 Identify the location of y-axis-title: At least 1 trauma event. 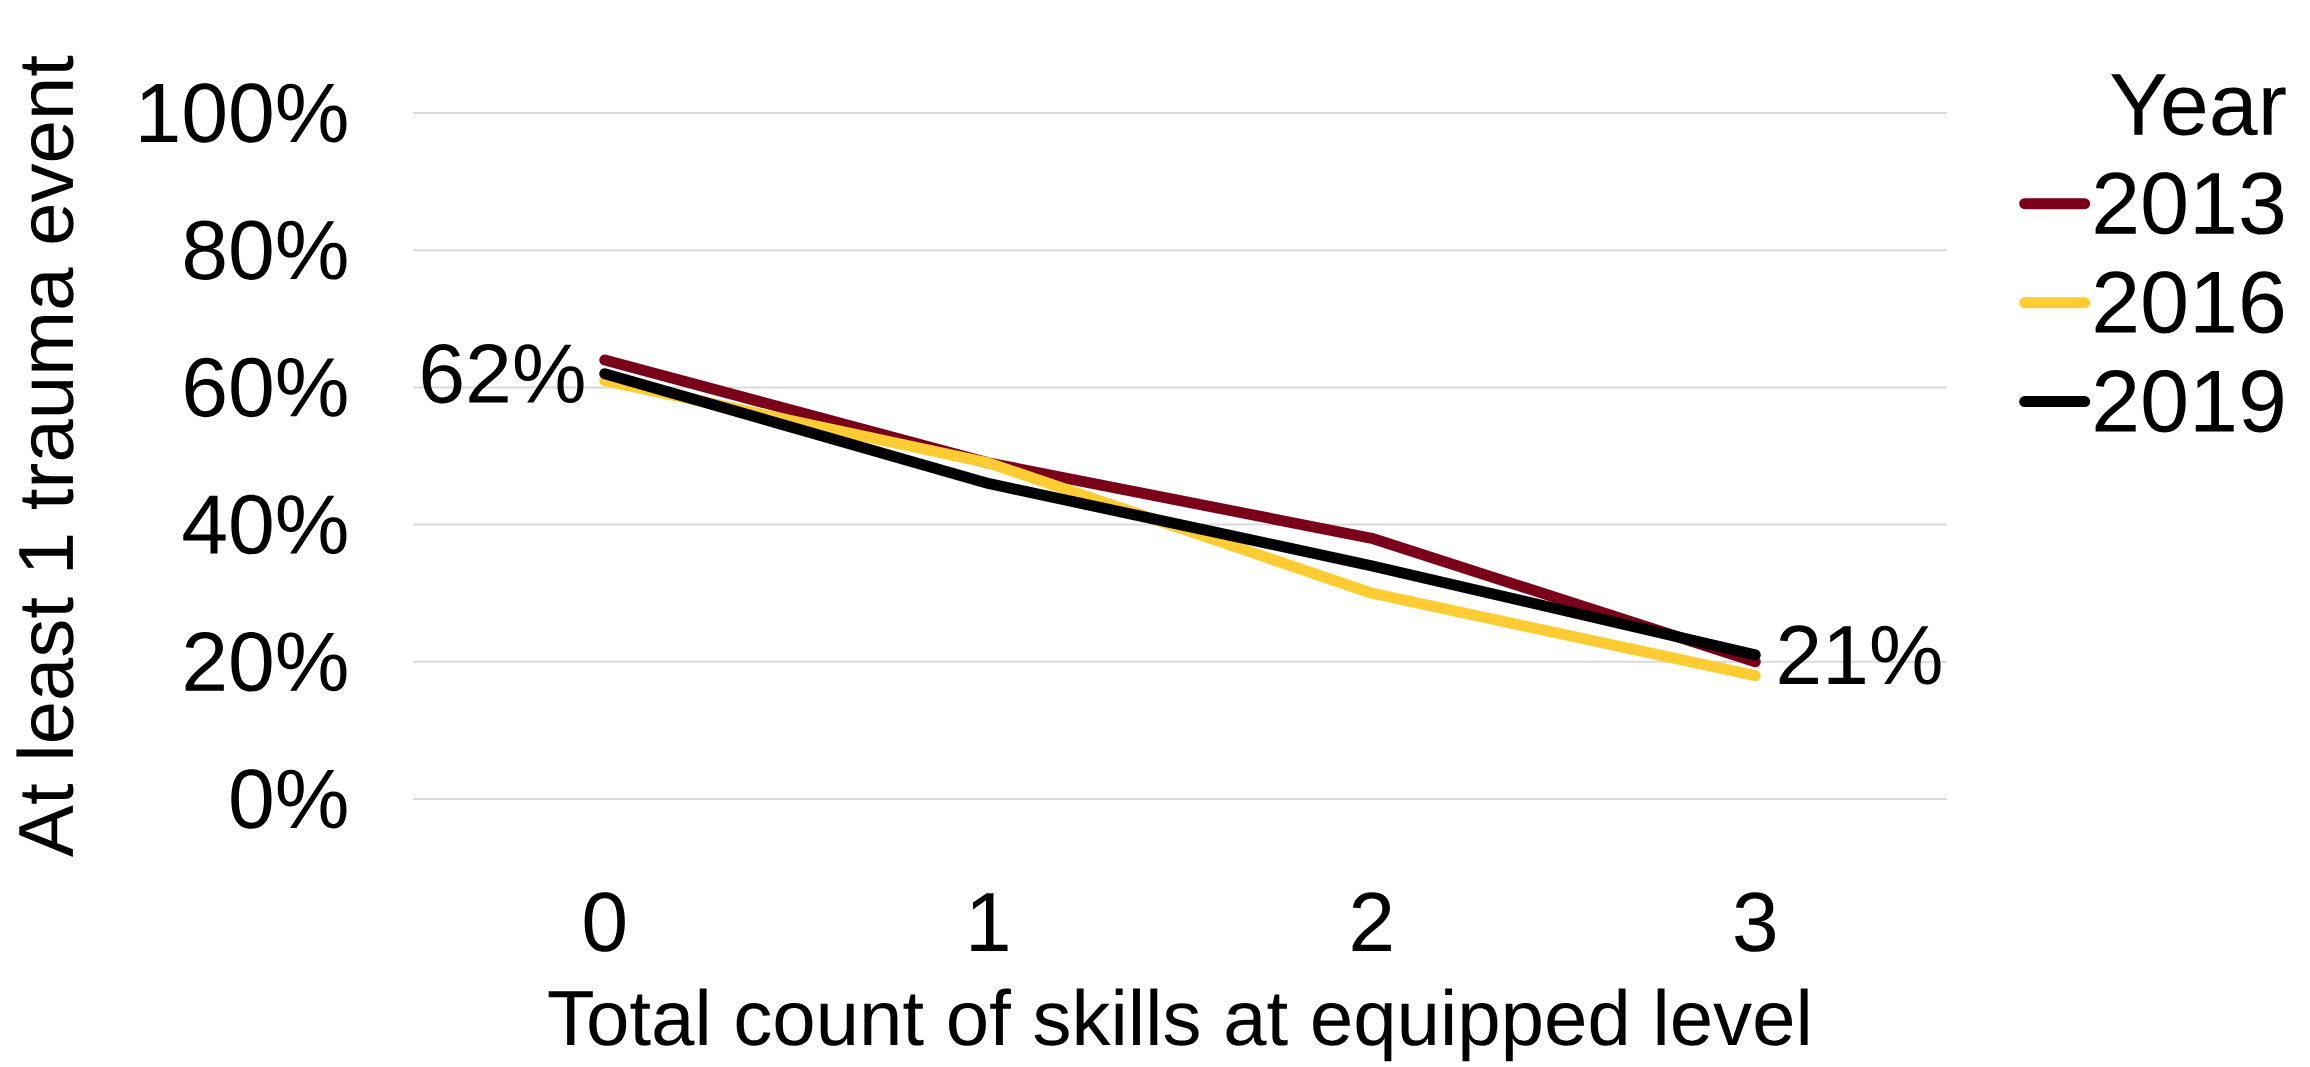
(45, 456).